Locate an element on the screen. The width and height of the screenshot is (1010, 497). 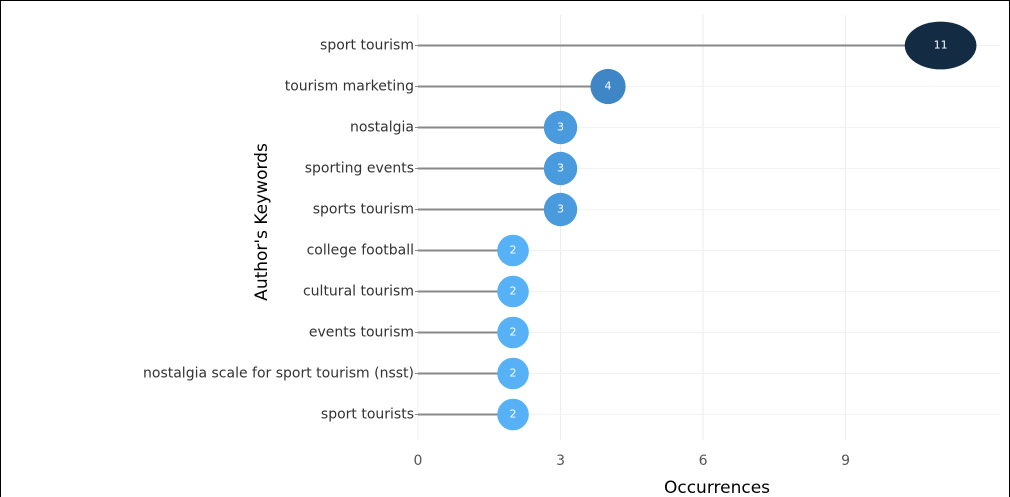
y-tick-label: nostalgia is located at coordinates (382, 128).